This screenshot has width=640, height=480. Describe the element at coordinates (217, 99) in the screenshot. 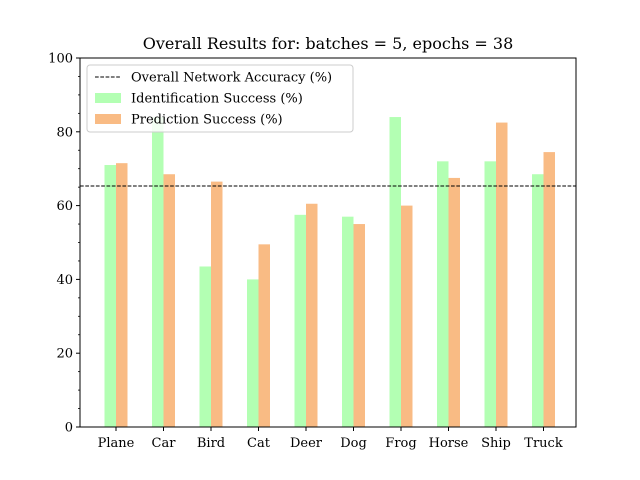

I see `legend-item-identification: Identification Success (%)` at that location.